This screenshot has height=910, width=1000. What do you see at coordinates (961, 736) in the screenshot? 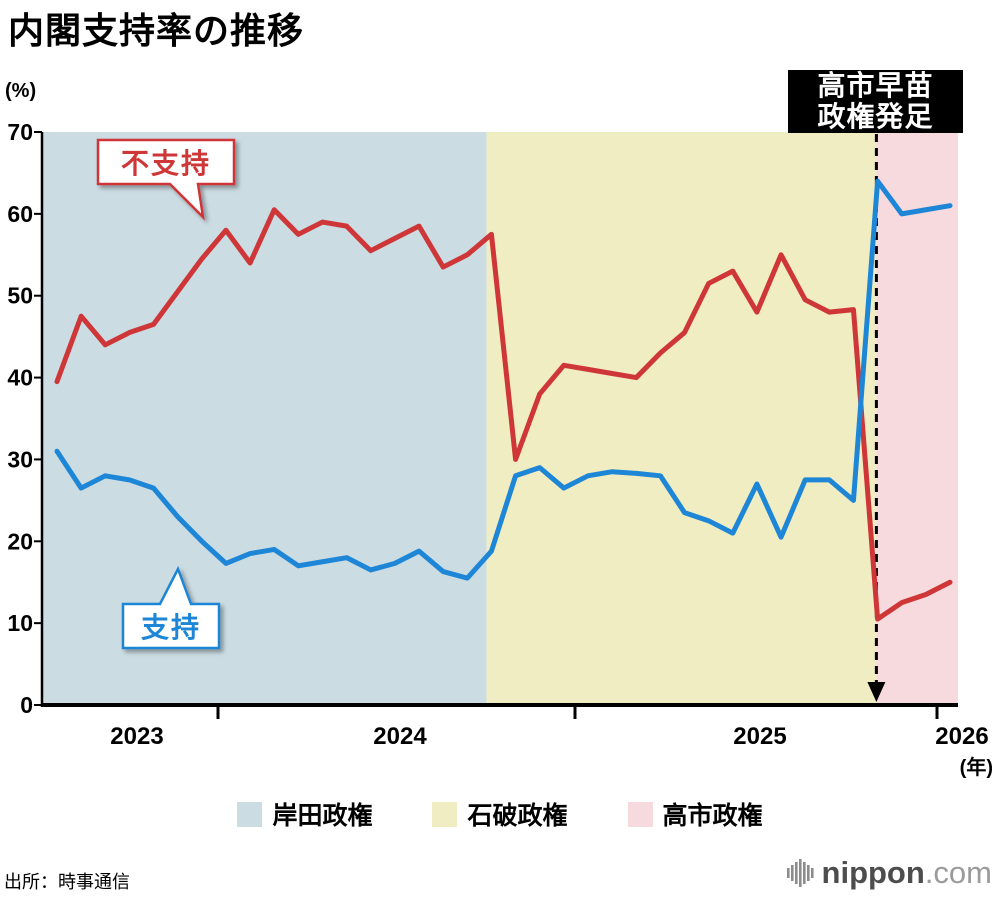
I see `x-tick-label: 2026` at bounding box center [961, 736].